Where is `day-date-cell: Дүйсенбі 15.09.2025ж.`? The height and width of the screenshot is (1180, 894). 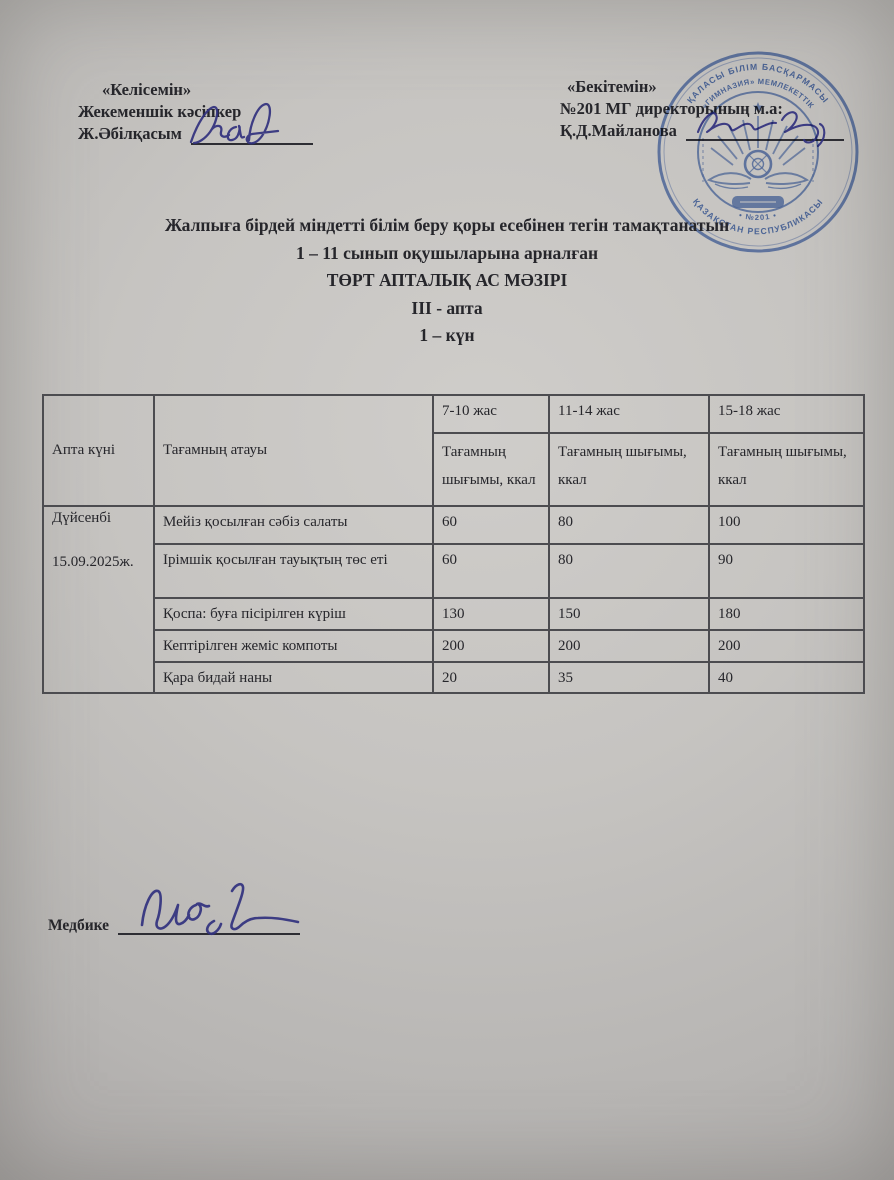 day-date-cell: Дүйсенбі 15.09.2025ж. is located at coordinates (98, 599).